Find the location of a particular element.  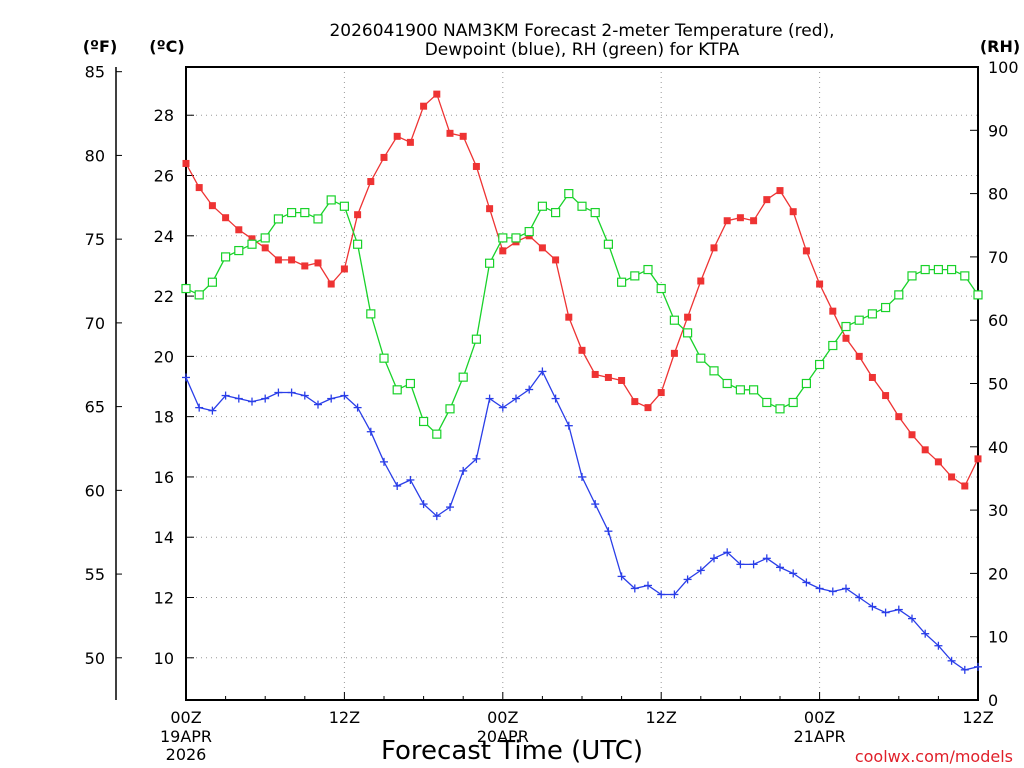

celsius-tick-label: 20 is located at coordinates (164, 356).